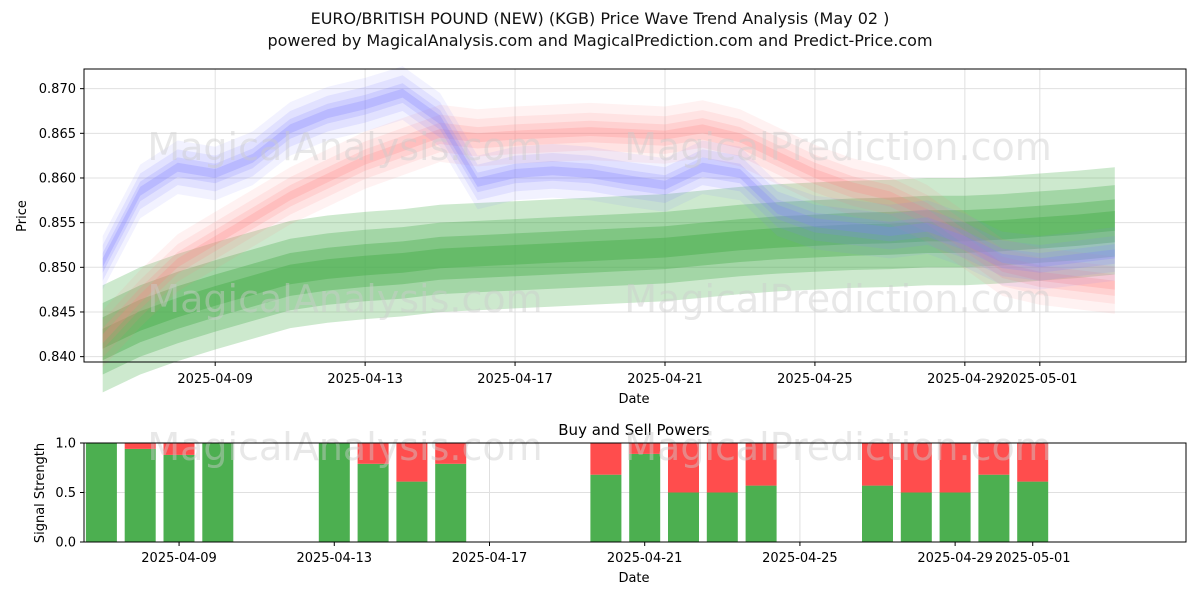  I want to click on power-bars, so click(567, 492).